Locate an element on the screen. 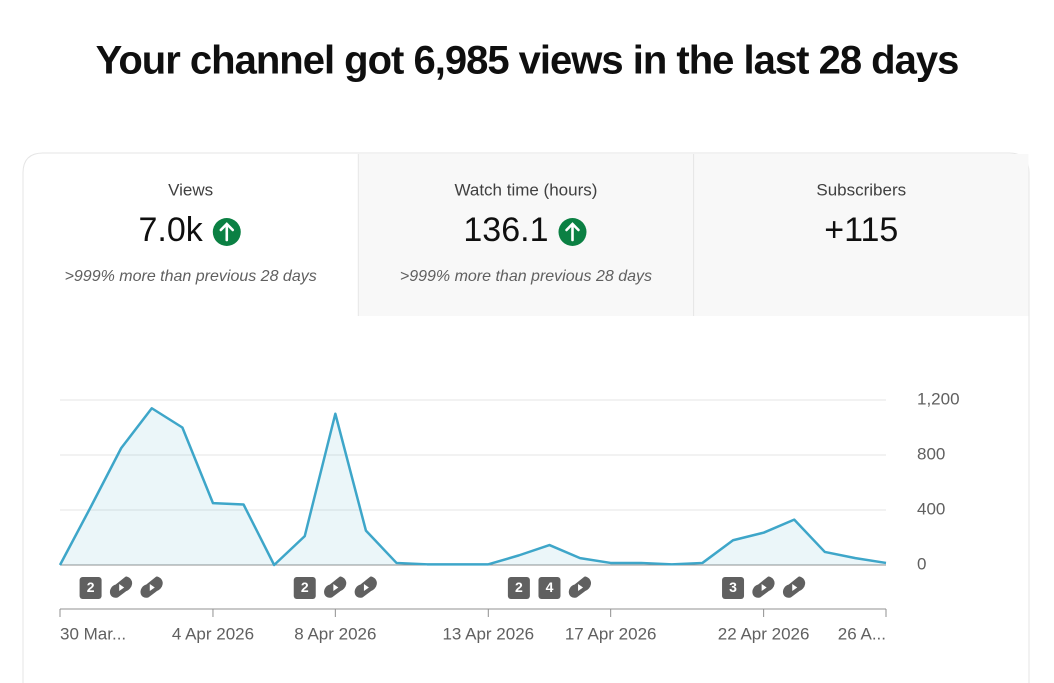  x-tick-label: 22 Apr 2026 is located at coordinates (764, 633).